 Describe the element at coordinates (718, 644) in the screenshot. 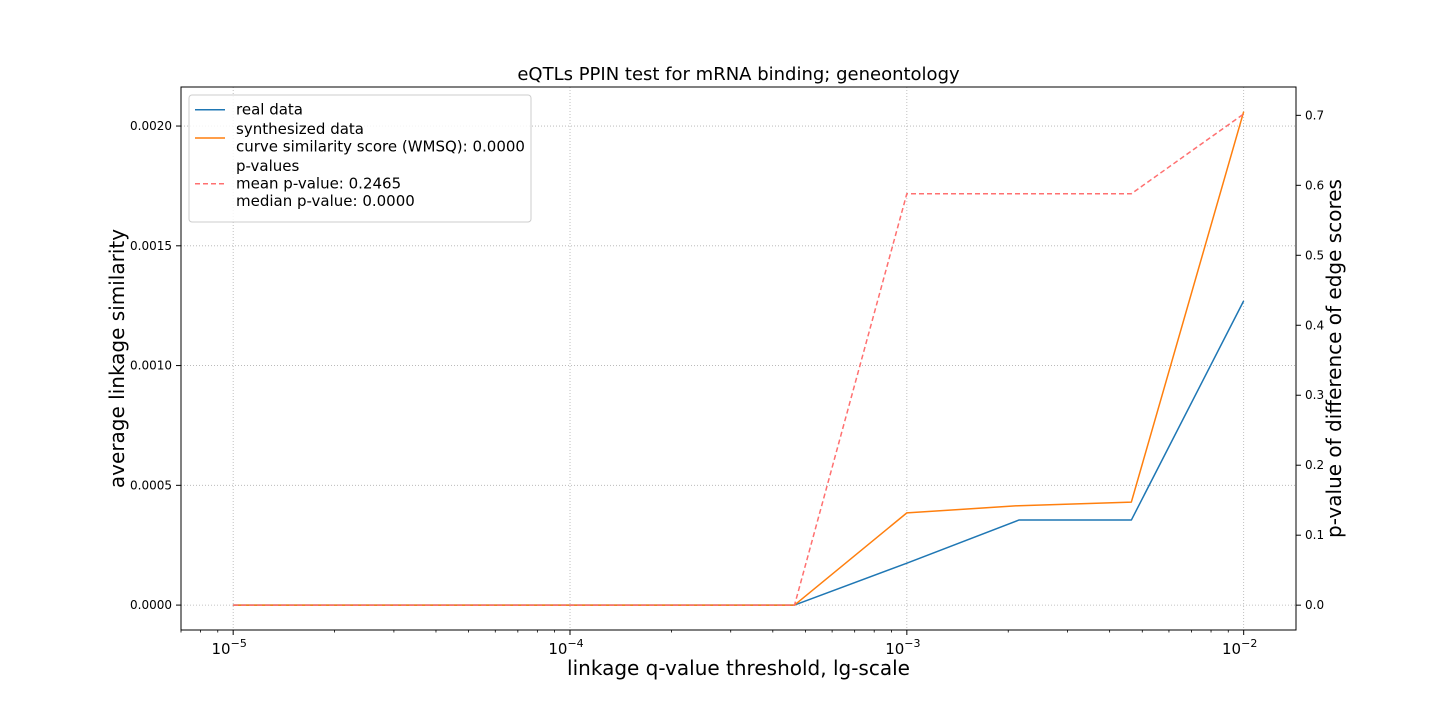

I see `x-axis: 10⁻⁵ 10⁻⁴ 10⁻³ 10⁻²` at that location.